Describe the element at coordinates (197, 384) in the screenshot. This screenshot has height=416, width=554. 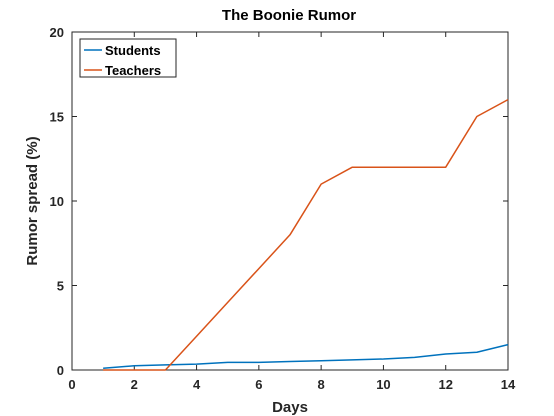
I see `x-tick-label: 4` at that location.